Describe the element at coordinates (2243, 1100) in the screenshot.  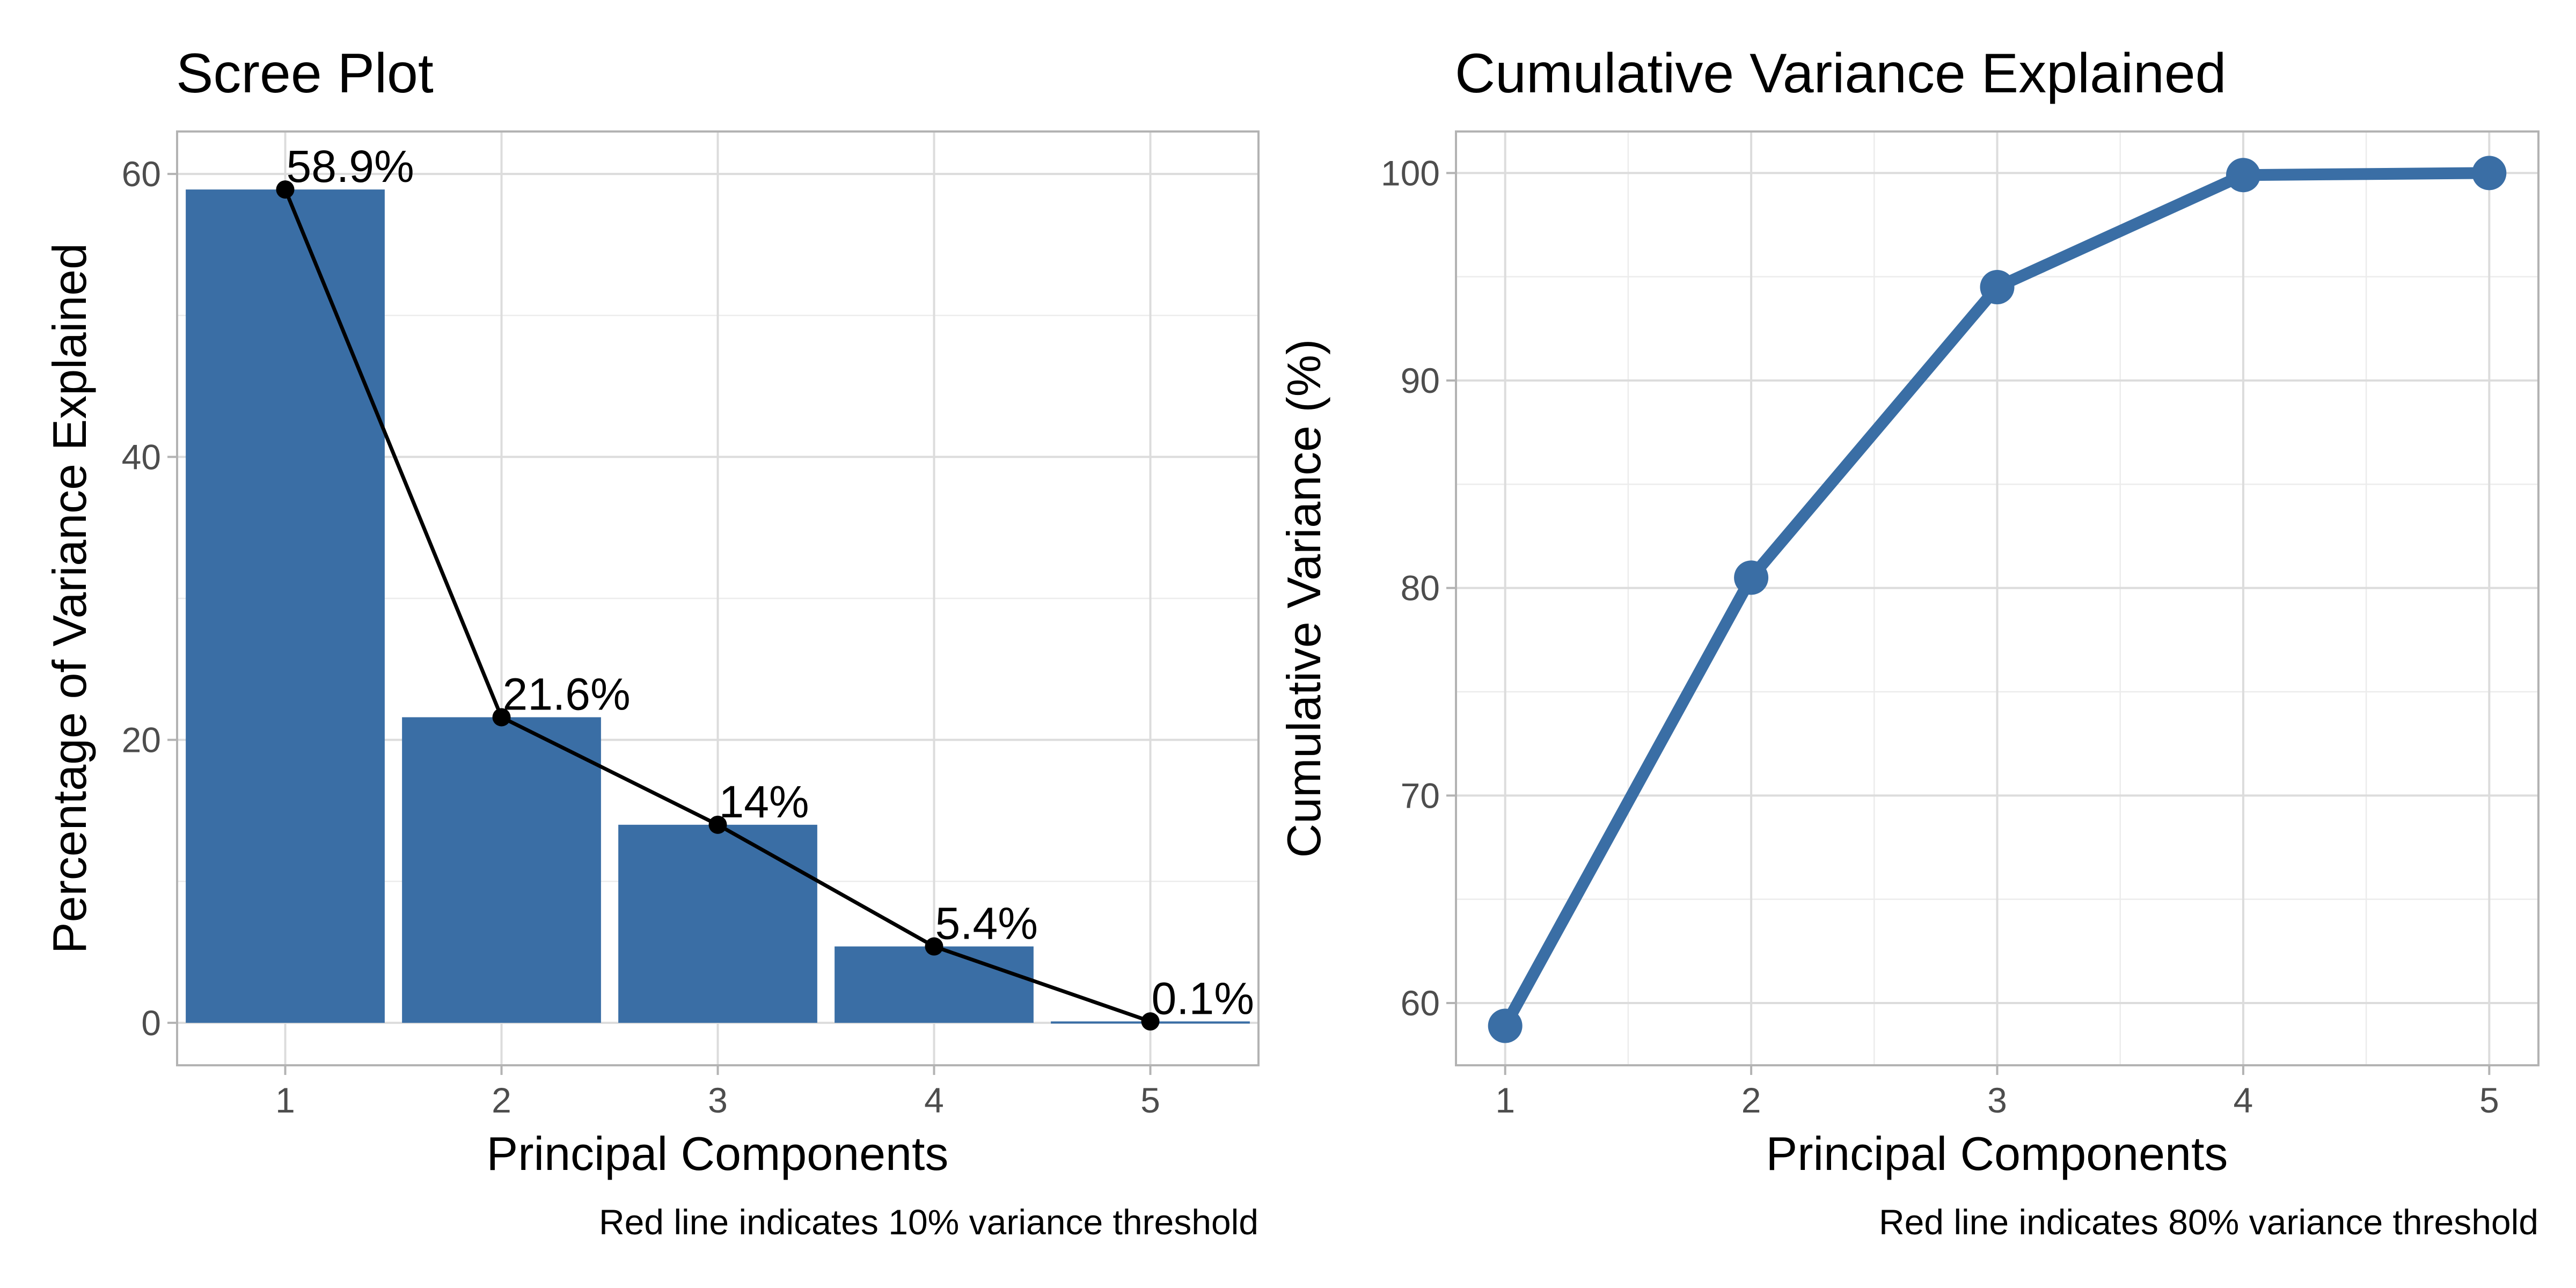
I see `cumulative-x-tick-label: 4` at that location.